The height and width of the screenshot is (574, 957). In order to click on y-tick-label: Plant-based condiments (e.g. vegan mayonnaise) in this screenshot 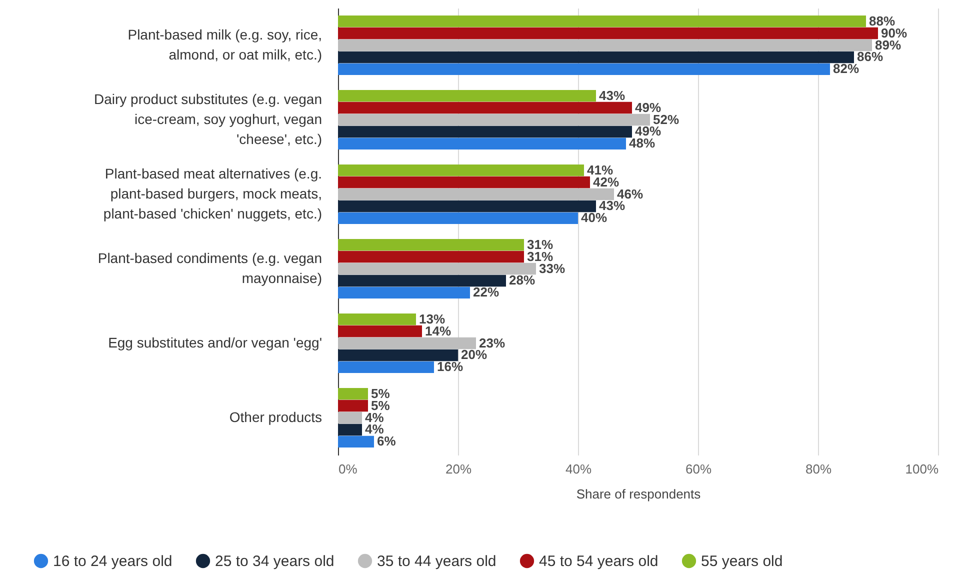, I will do `click(210, 268)`.